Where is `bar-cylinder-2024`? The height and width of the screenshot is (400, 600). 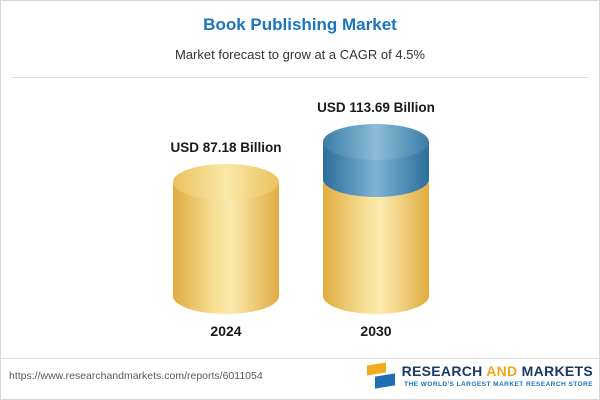
bar-cylinder-2024 is located at coordinates (226, 239).